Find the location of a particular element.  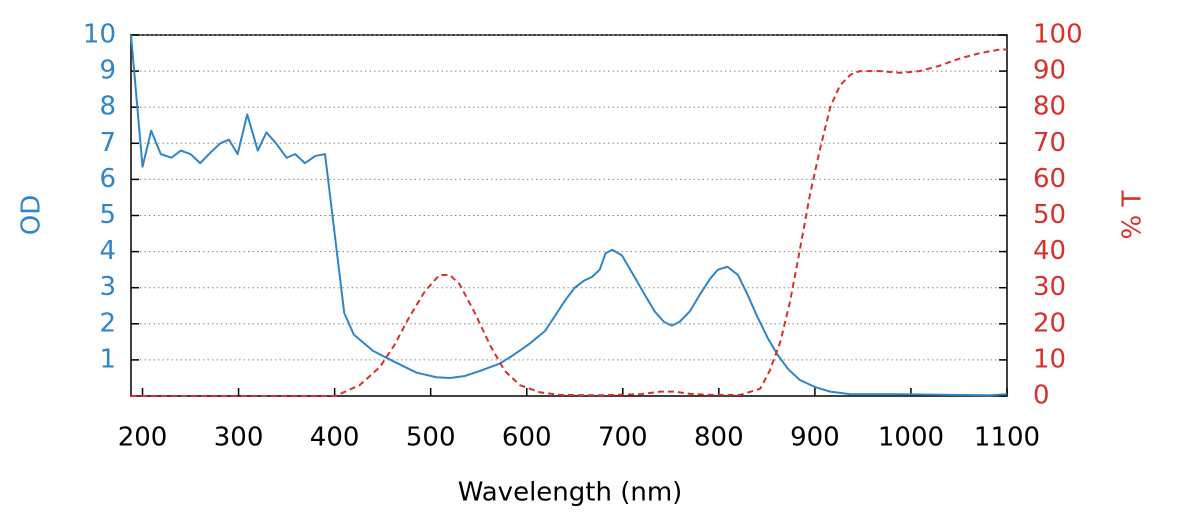

y-tick-label: 4 is located at coordinates (107, 251).